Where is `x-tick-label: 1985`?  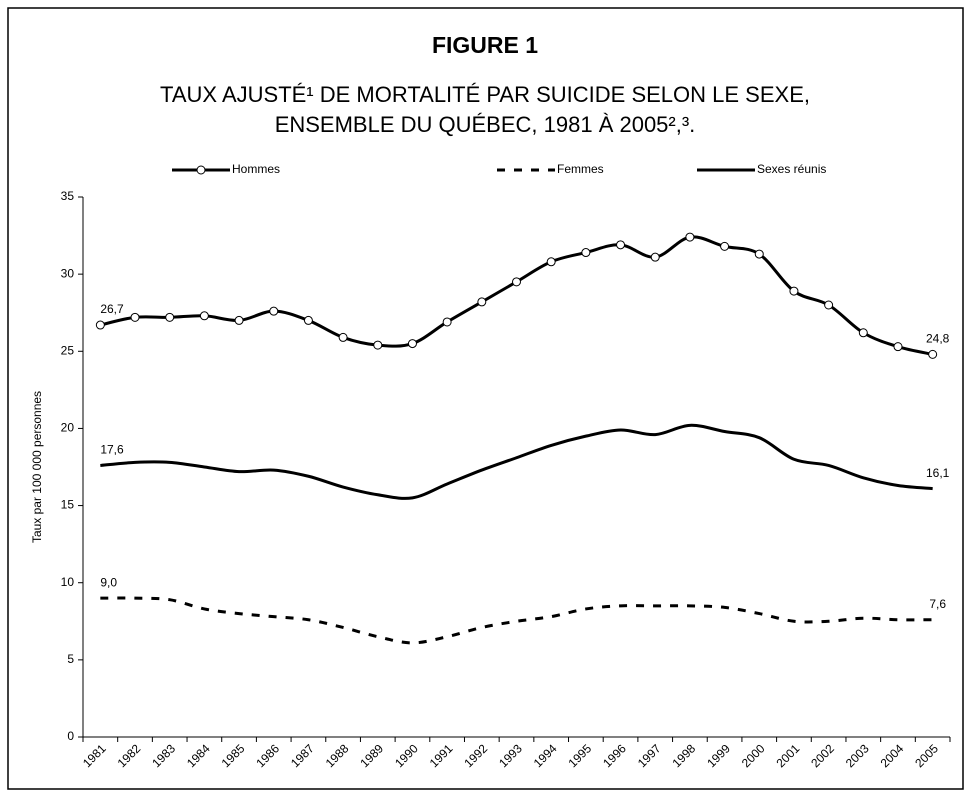 x-tick-label: 1985 is located at coordinates (233, 755).